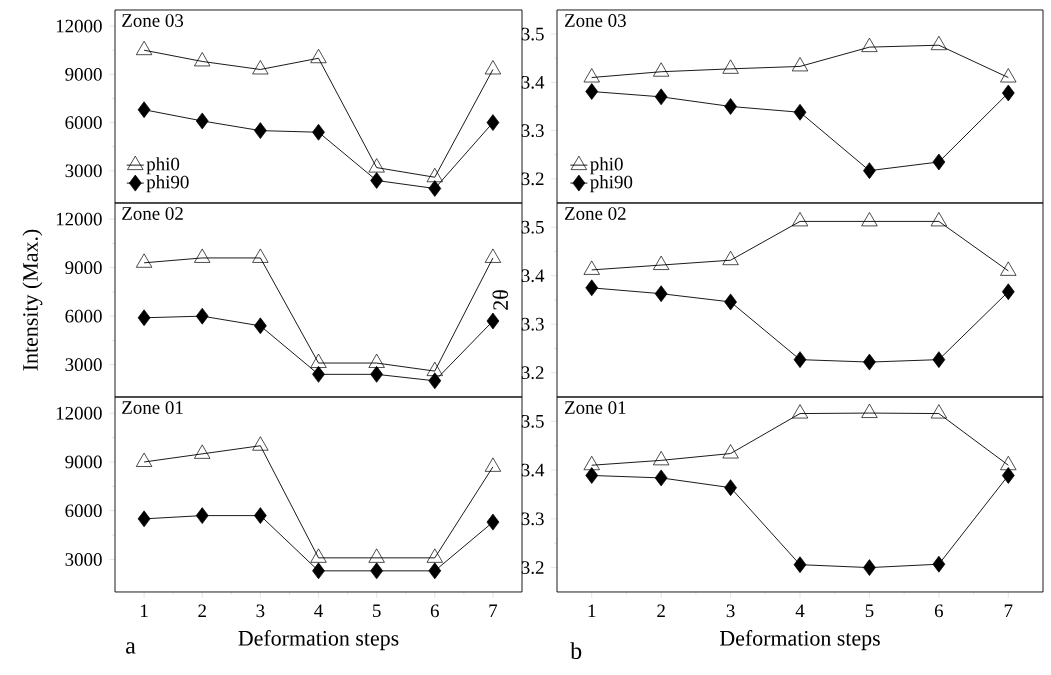 The width and height of the screenshot is (1051, 675). Describe the element at coordinates (131, 648) in the screenshot. I see `text: a` at that location.